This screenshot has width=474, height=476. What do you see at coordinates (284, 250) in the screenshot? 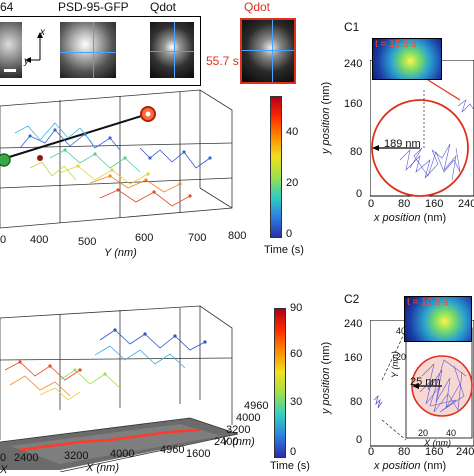
I see `colorbar-a-label: Time (s)` at bounding box center [284, 250].